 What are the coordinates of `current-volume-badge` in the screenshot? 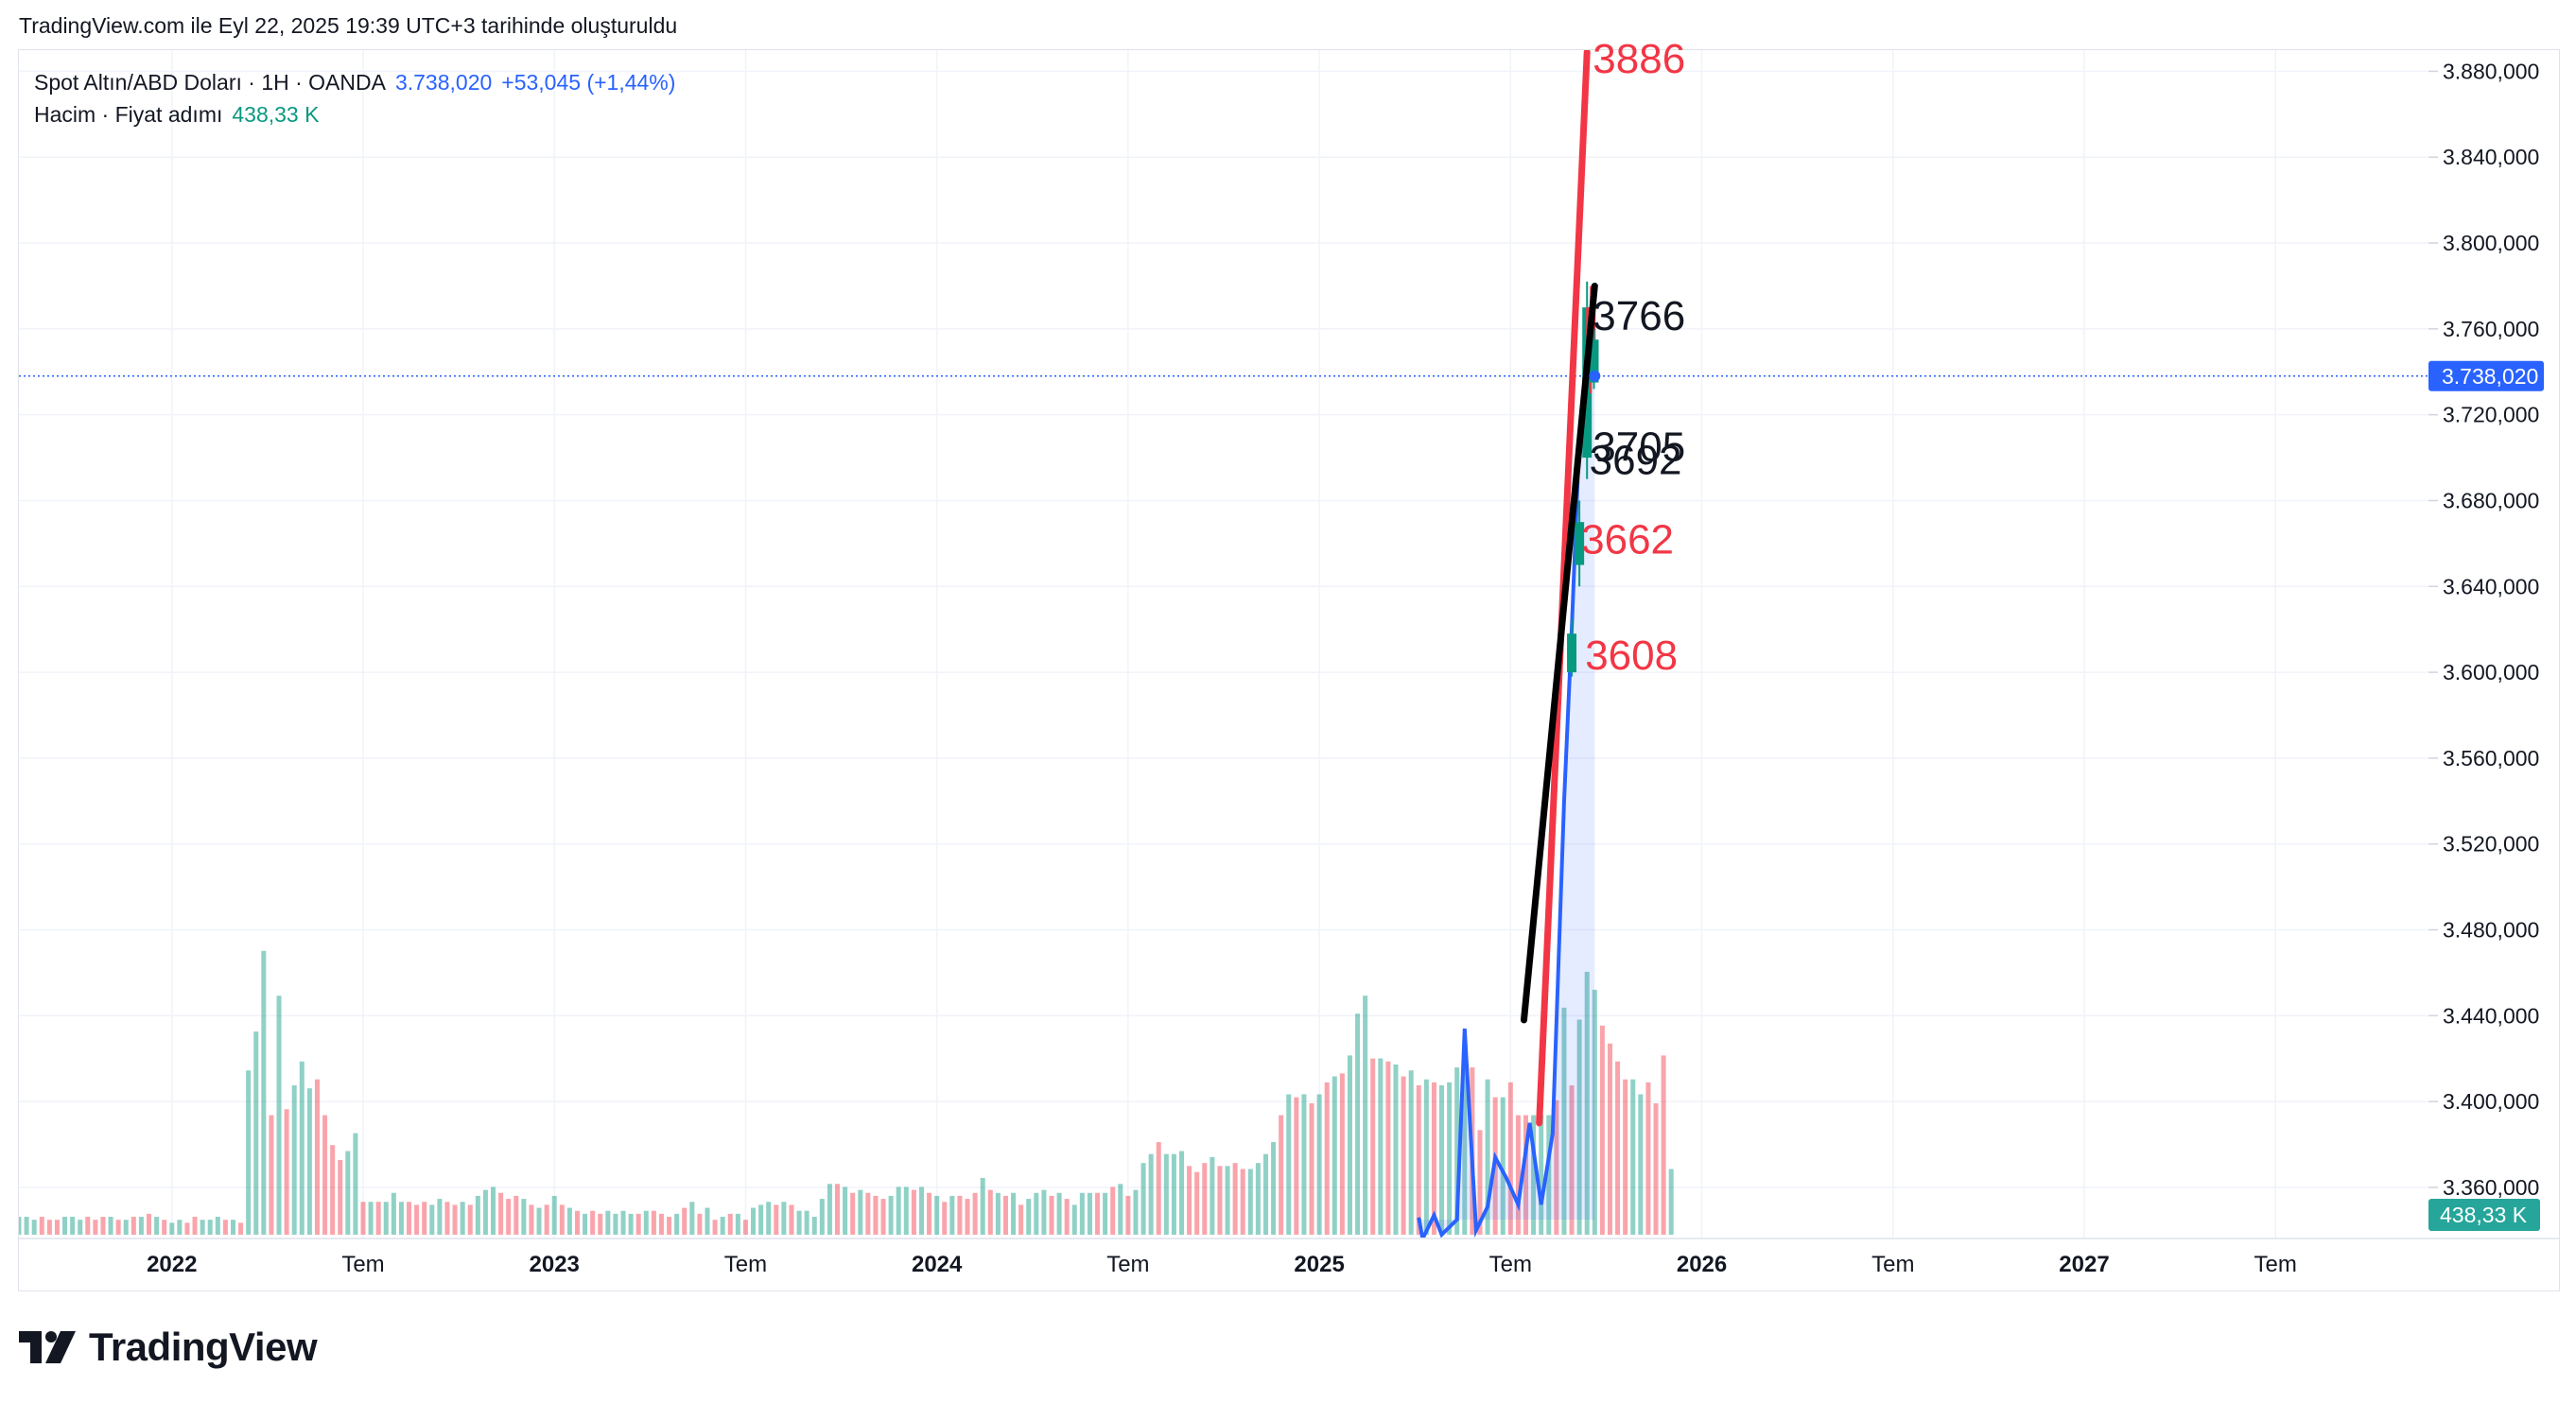 It's located at (2484, 1215).